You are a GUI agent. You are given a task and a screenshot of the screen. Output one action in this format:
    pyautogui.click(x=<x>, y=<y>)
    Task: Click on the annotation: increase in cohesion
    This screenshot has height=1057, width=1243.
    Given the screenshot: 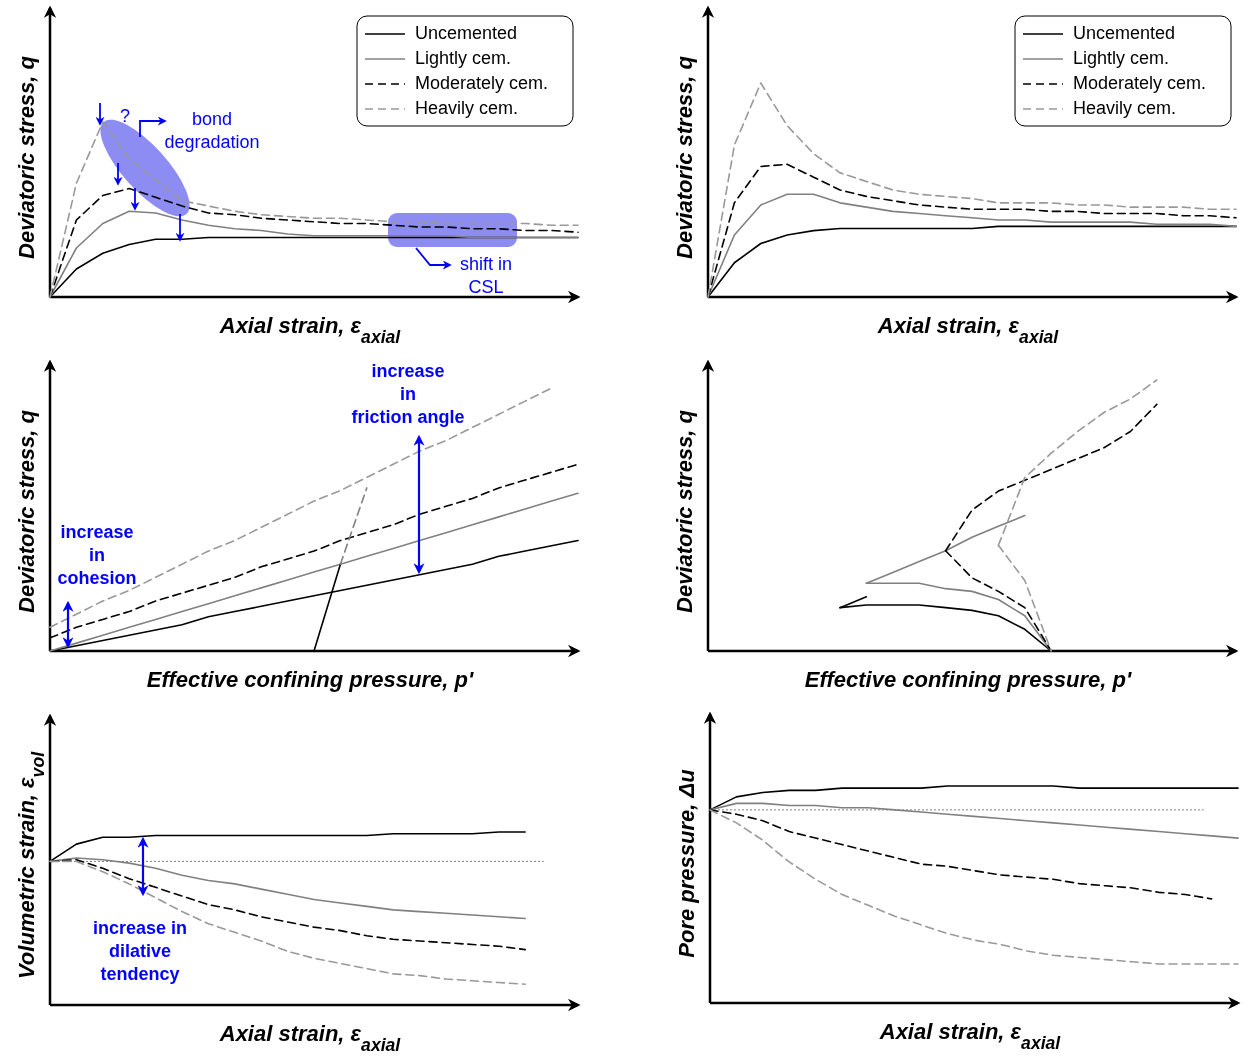 What is the action you would take?
    pyautogui.click(x=97, y=554)
    